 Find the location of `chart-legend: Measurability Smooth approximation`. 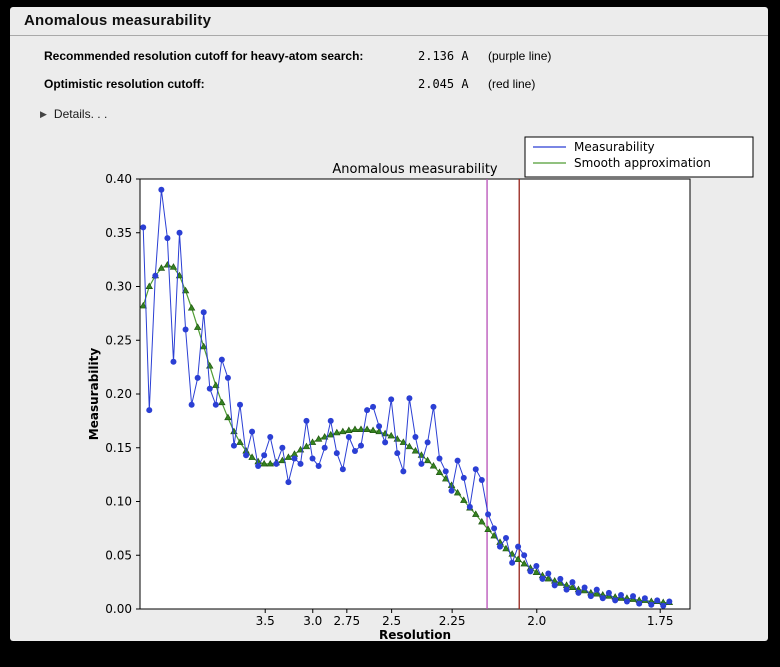

chart-legend: Measurability Smooth approximation is located at coordinates (639, 157).